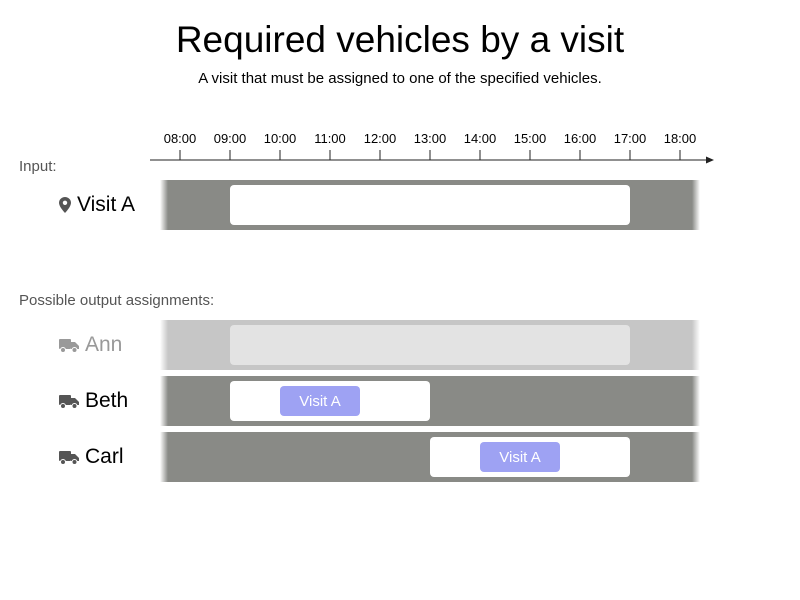 The width and height of the screenshot is (800, 600). What do you see at coordinates (180, 138) in the screenshot?
I see `axis-tick-label: 08:00` at bounding box center [180, 138].